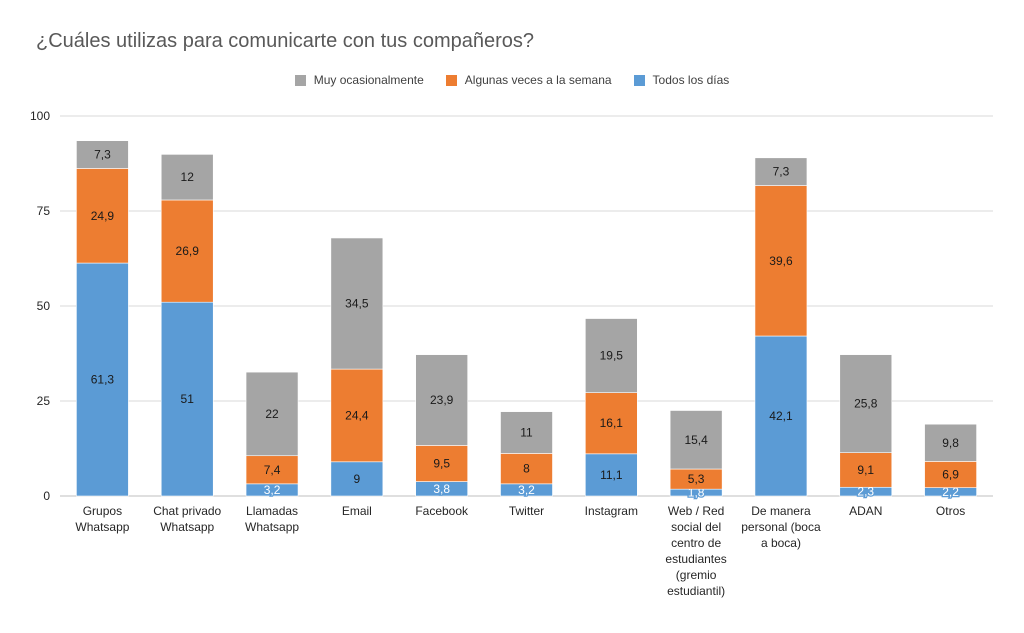  I want to click on data-label: 24,9, so click(103, 216).